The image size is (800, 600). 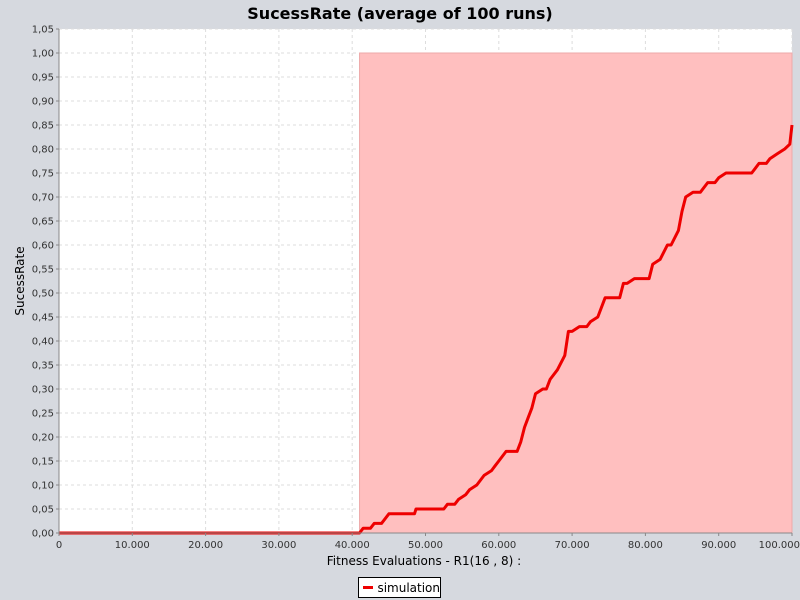 What do you see at coordinates (278, 545) in the screenshot?
I see `x-tick-label: 30.000` at bounding box center [278, 545].